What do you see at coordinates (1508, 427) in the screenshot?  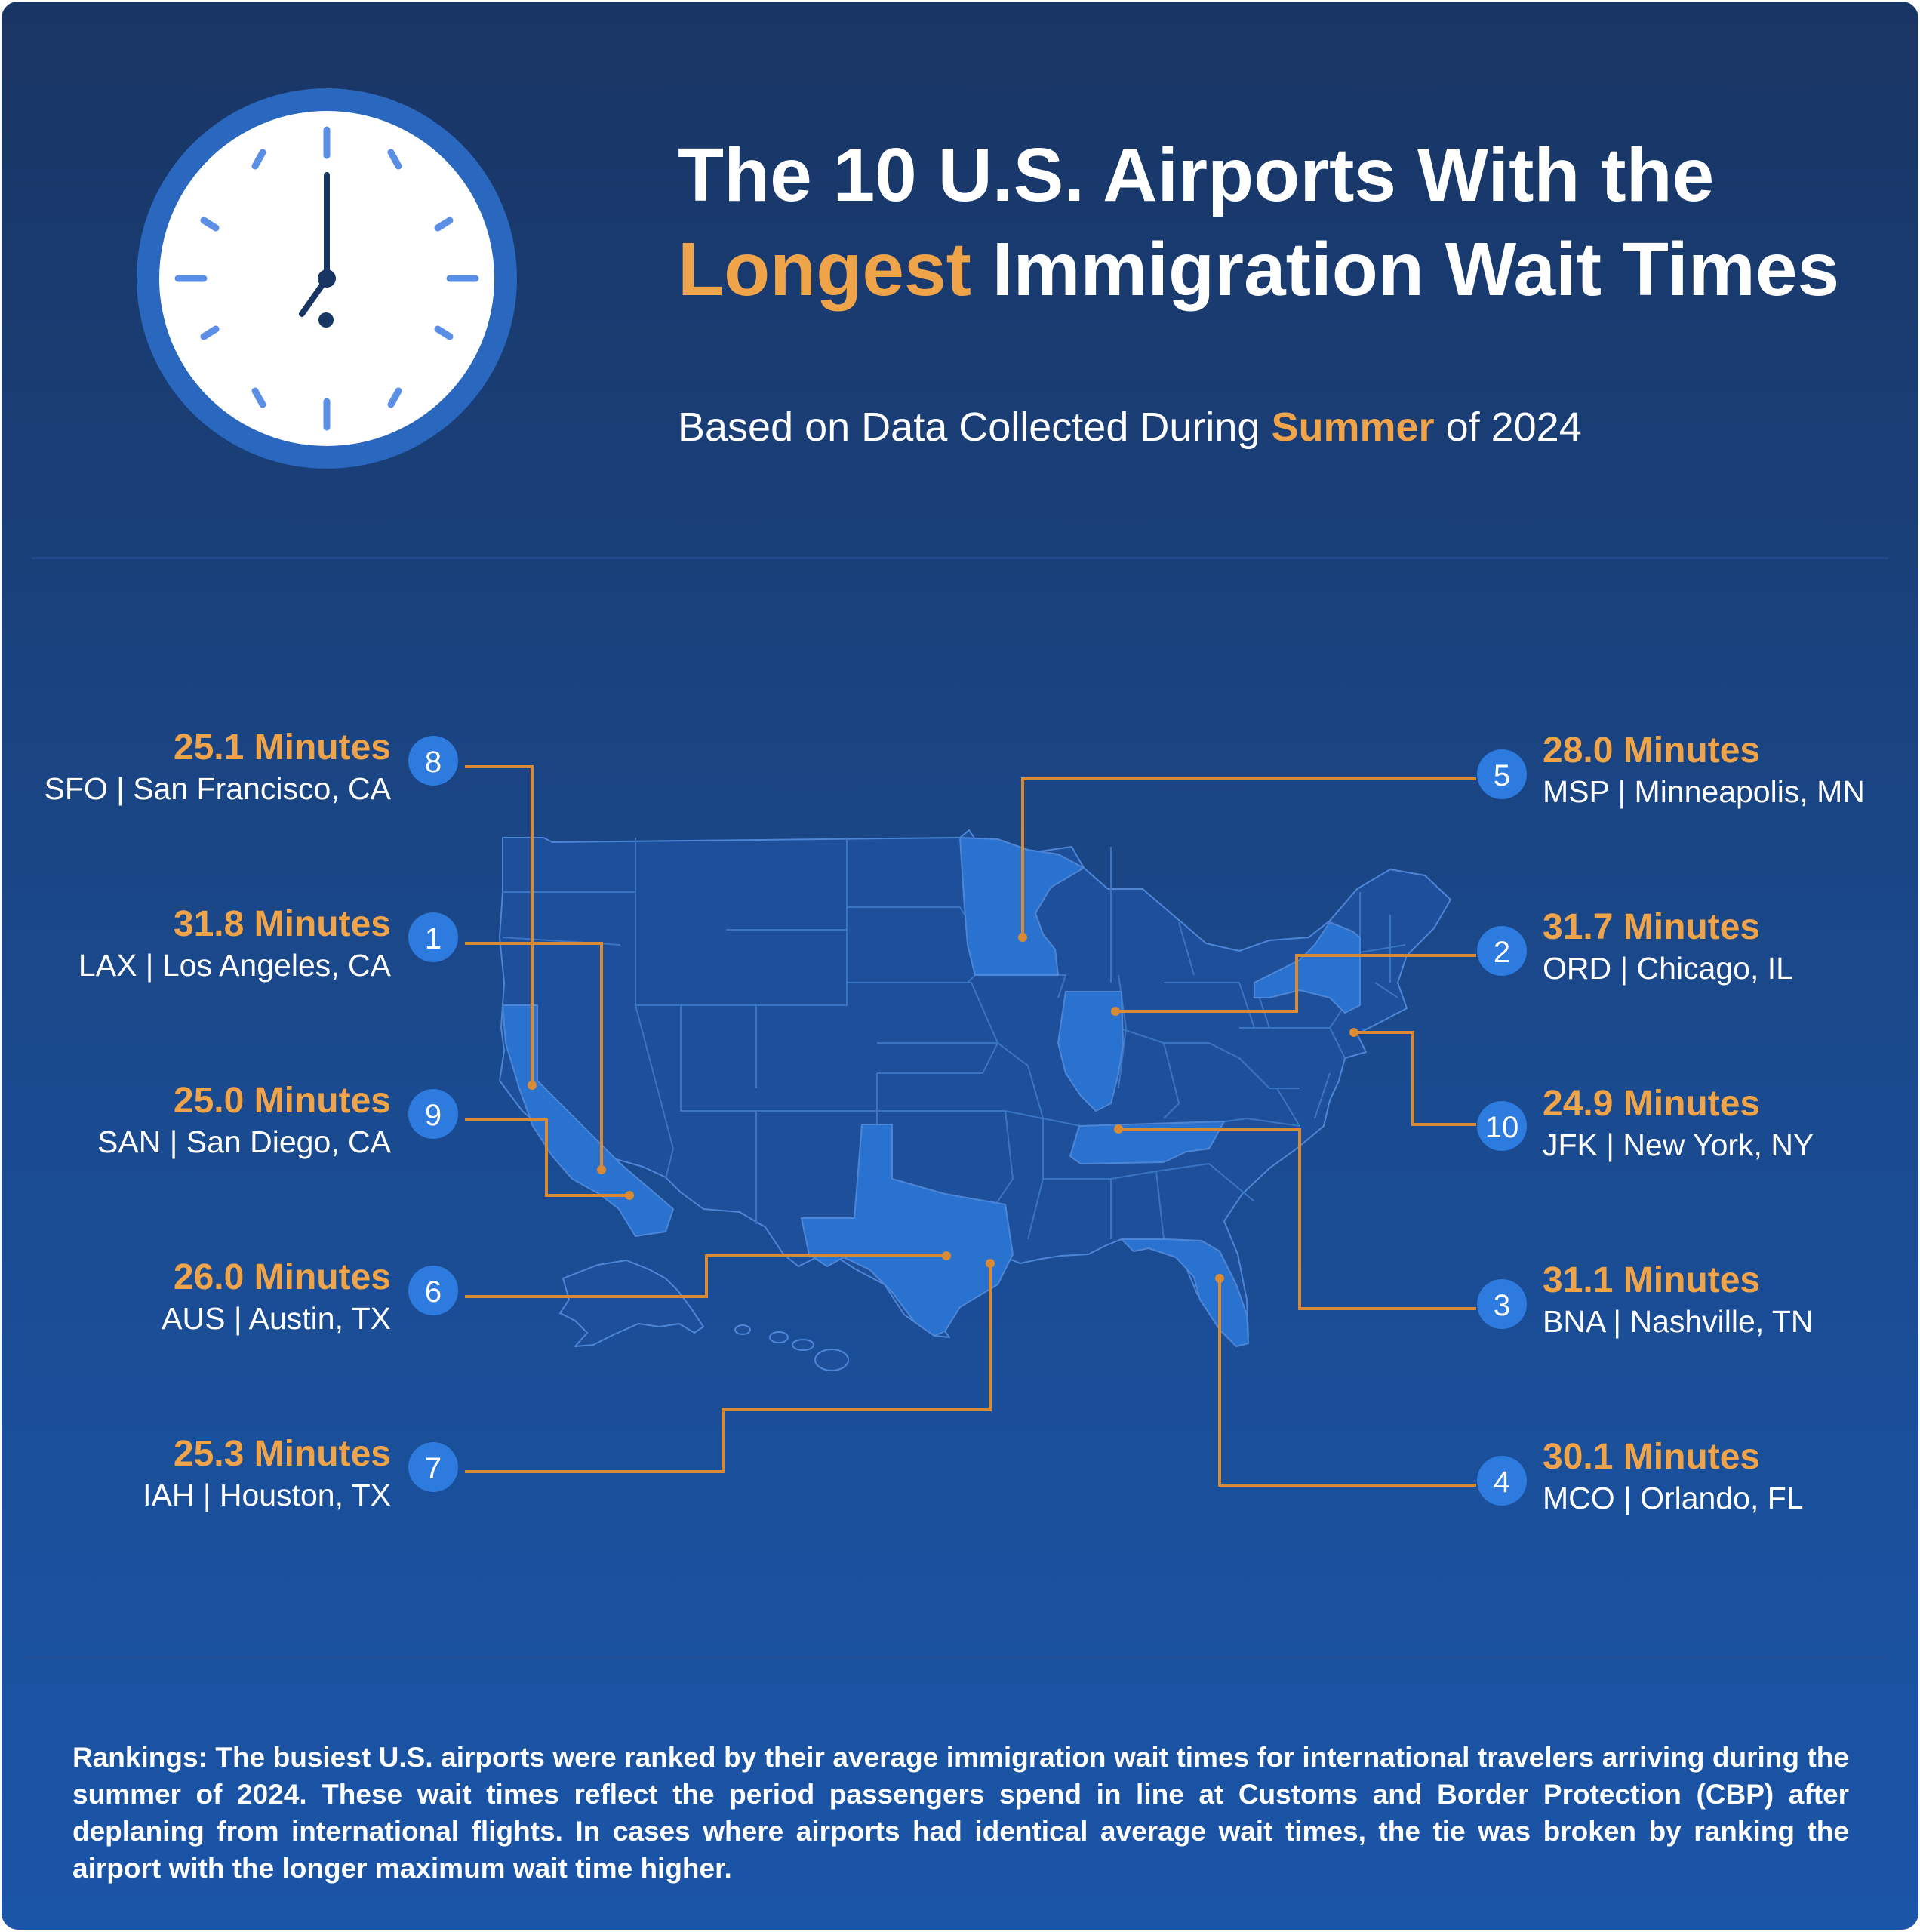 I see `subtitle-after: of 2024` at bounding box center [1508, 427].